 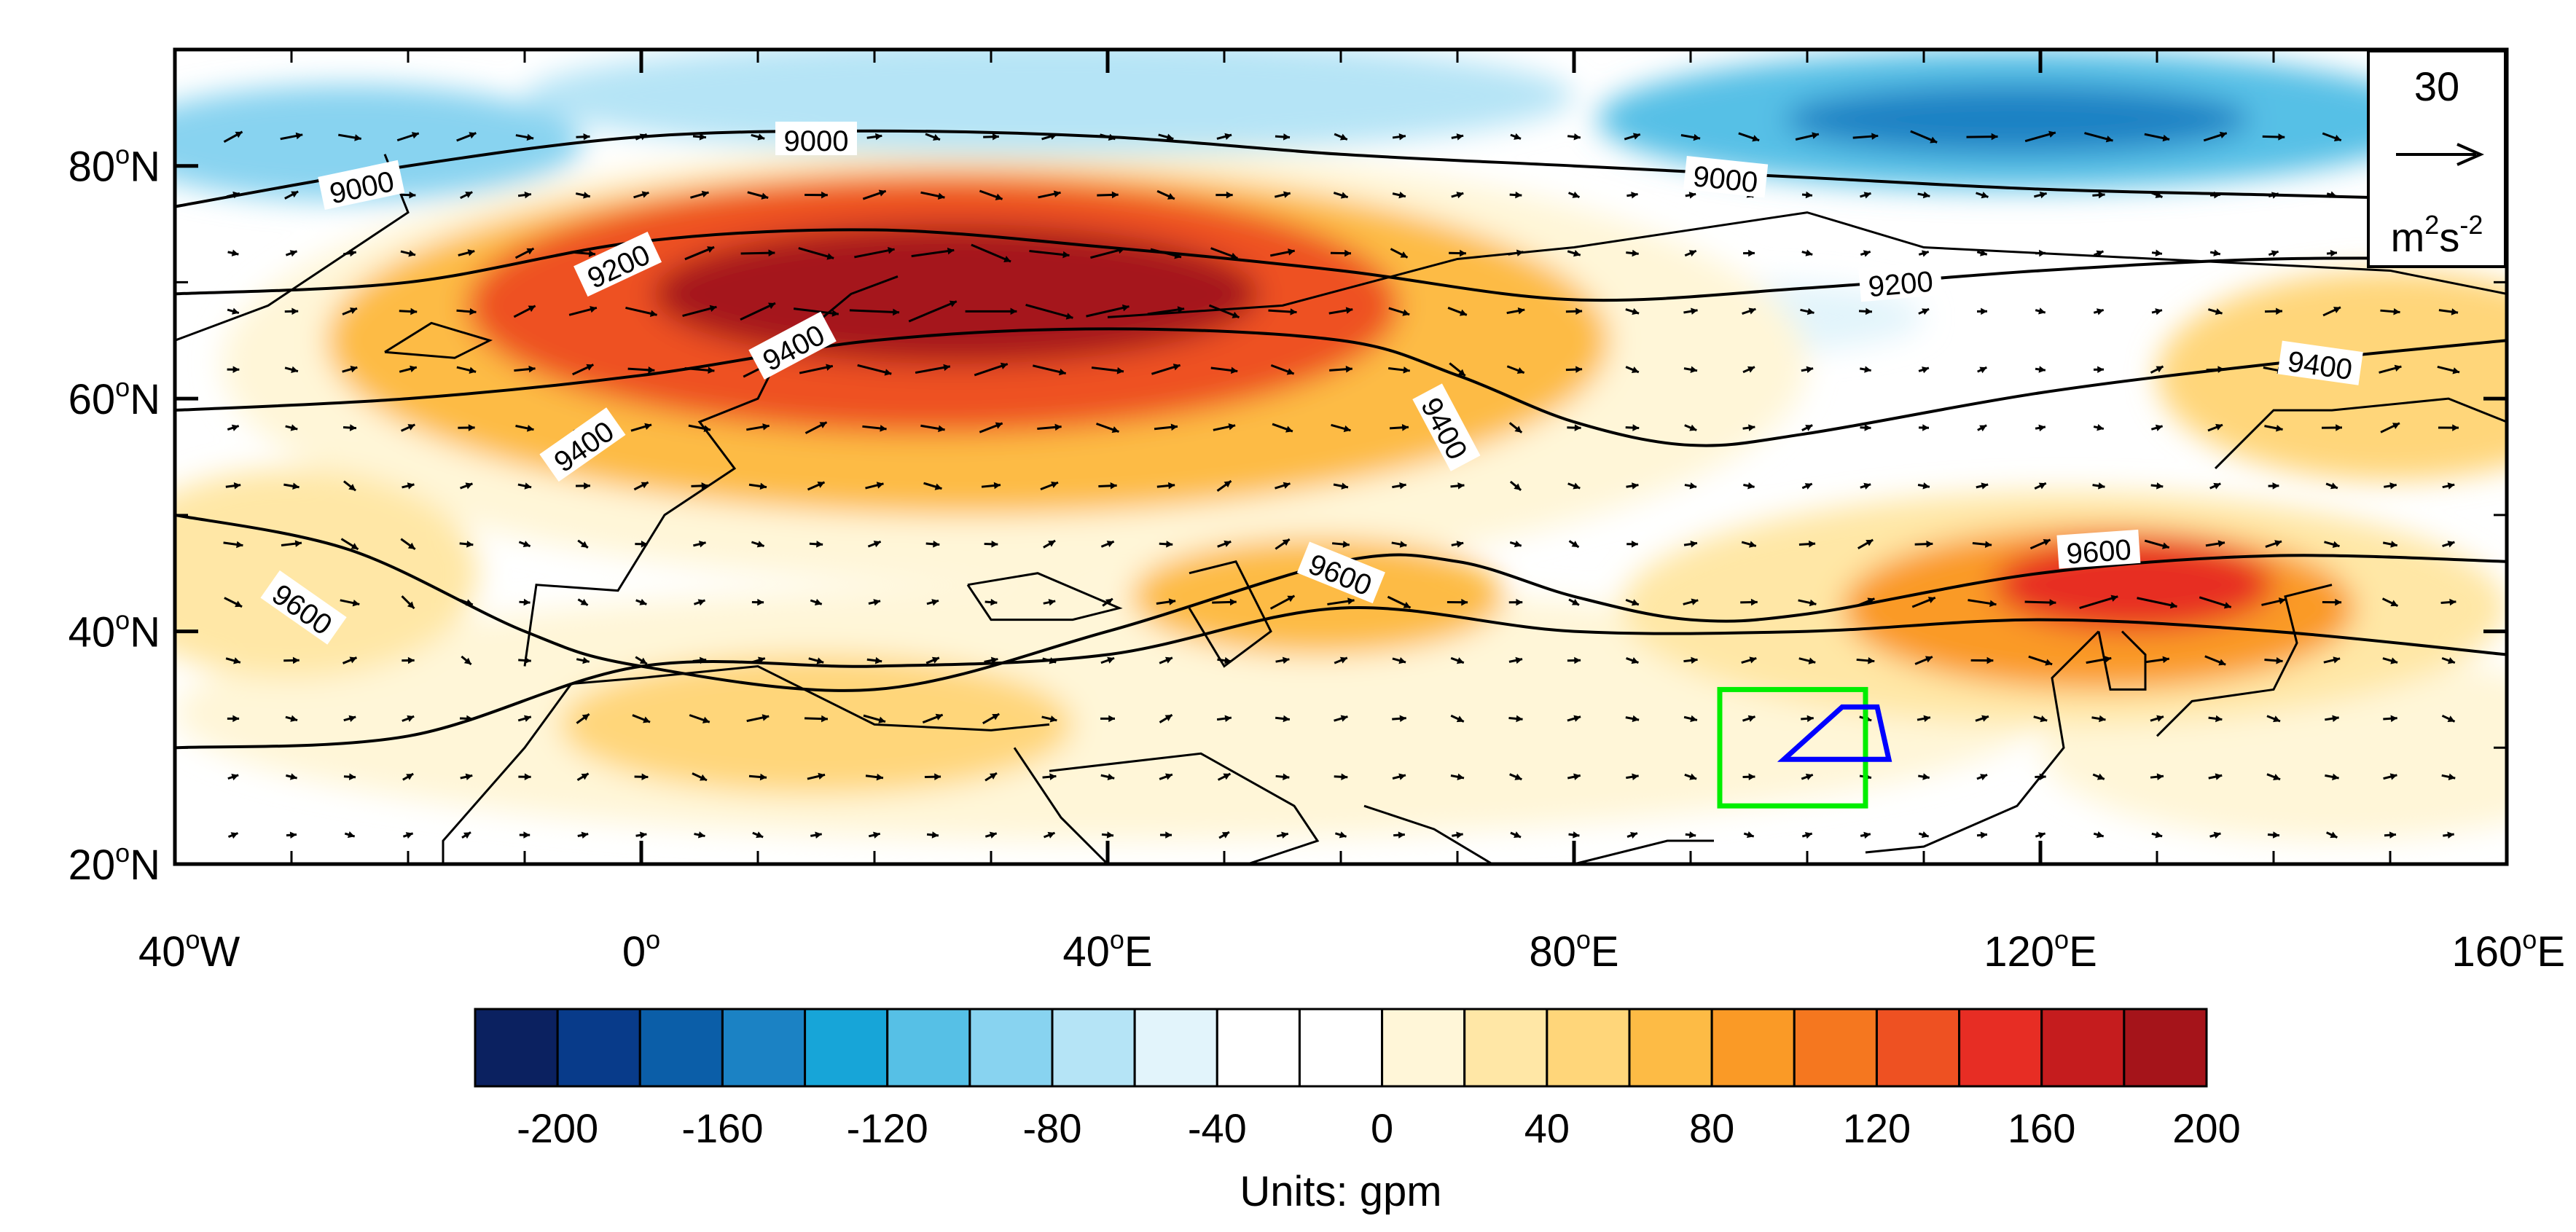 I want to click on blue-box, so click(x=1834, y=733).